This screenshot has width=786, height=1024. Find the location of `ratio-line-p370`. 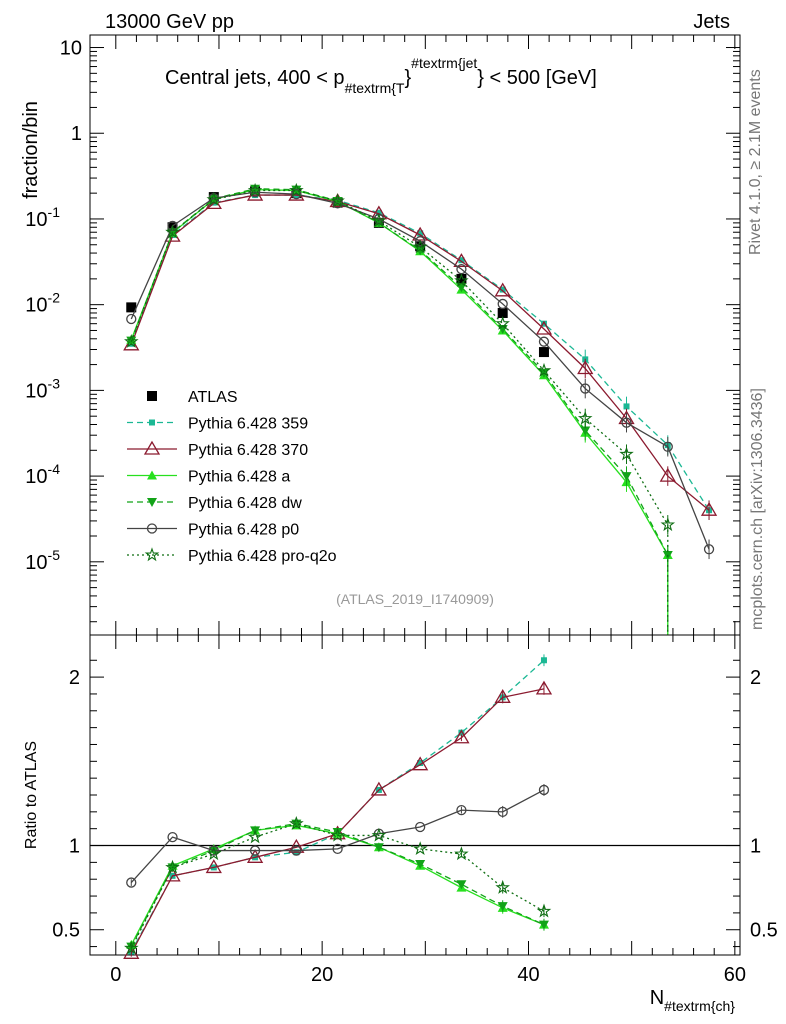

ratio-line-p370 is located at coordinates (337, 821).